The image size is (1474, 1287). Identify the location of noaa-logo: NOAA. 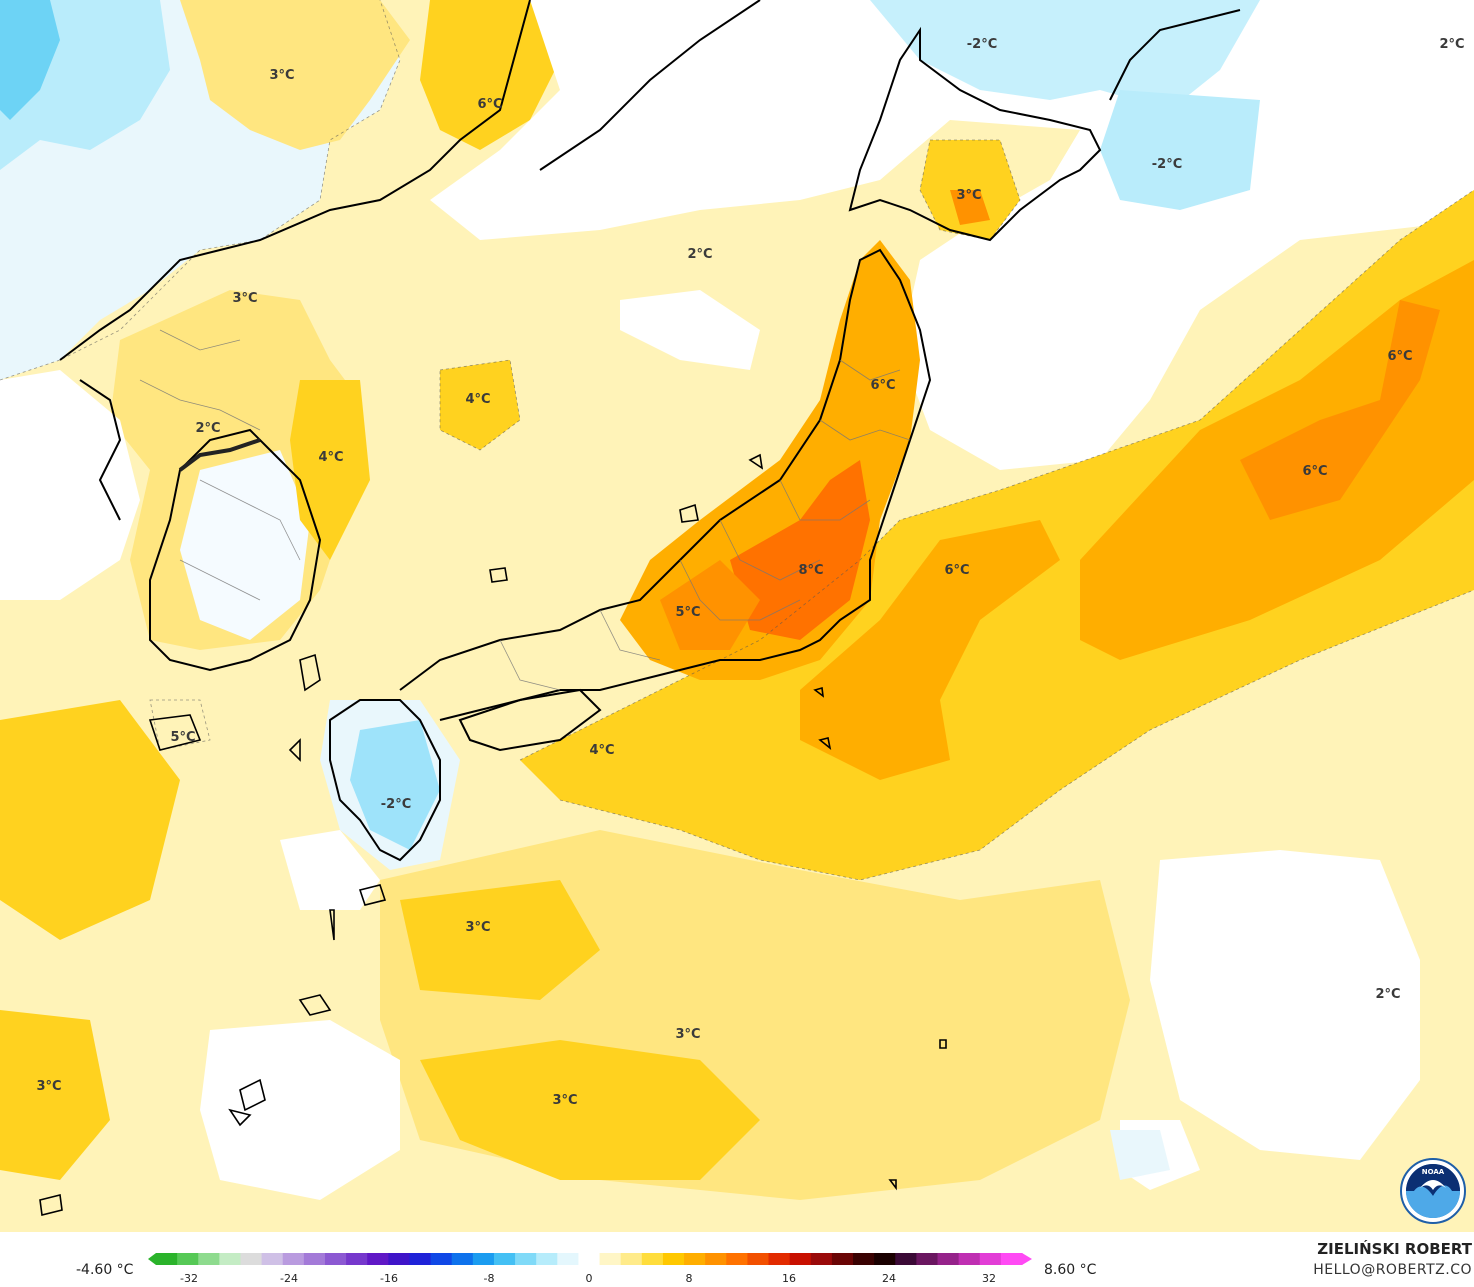
(1433, 1191).